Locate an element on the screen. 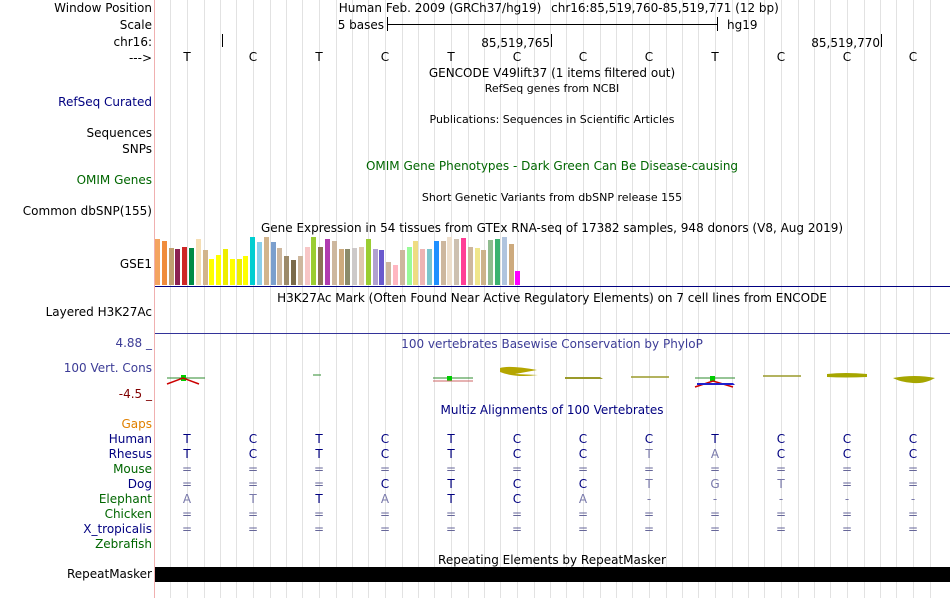 The width and height of the screenshot is (950, 598). gencode-track-title: GENCODE V49lift37 (1 items filtered out) is located at coordinates (552, 73).